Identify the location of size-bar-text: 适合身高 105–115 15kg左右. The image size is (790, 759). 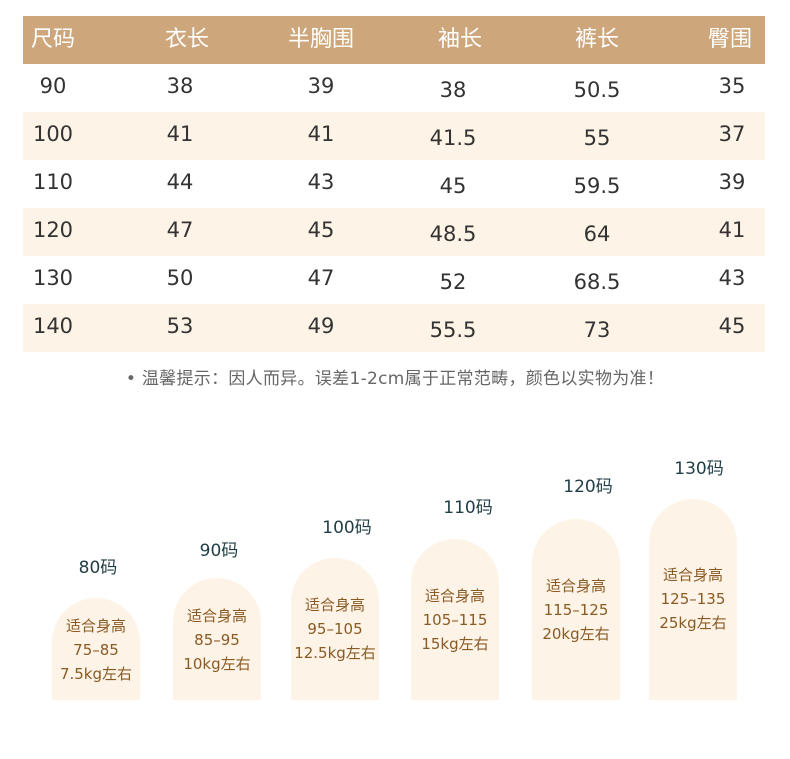
(455, 620).